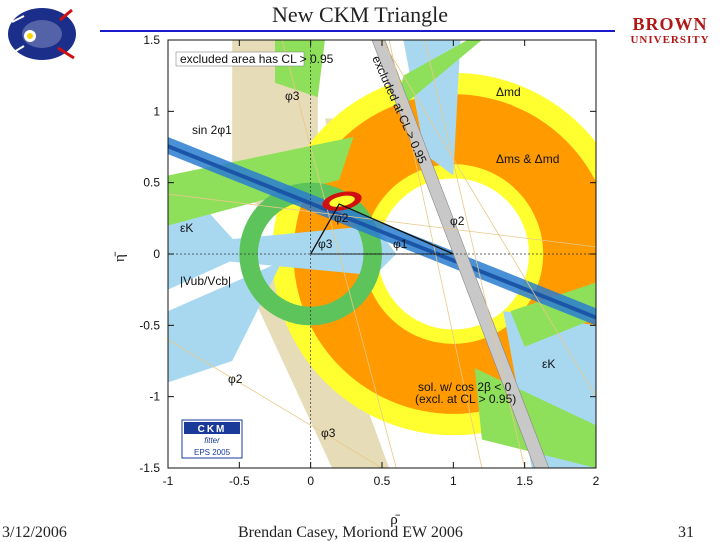  What do you see at coordinates (239, 481) in the screenshot?
I see `x-tick-label: -0.5` at bounding box center [239, 481].